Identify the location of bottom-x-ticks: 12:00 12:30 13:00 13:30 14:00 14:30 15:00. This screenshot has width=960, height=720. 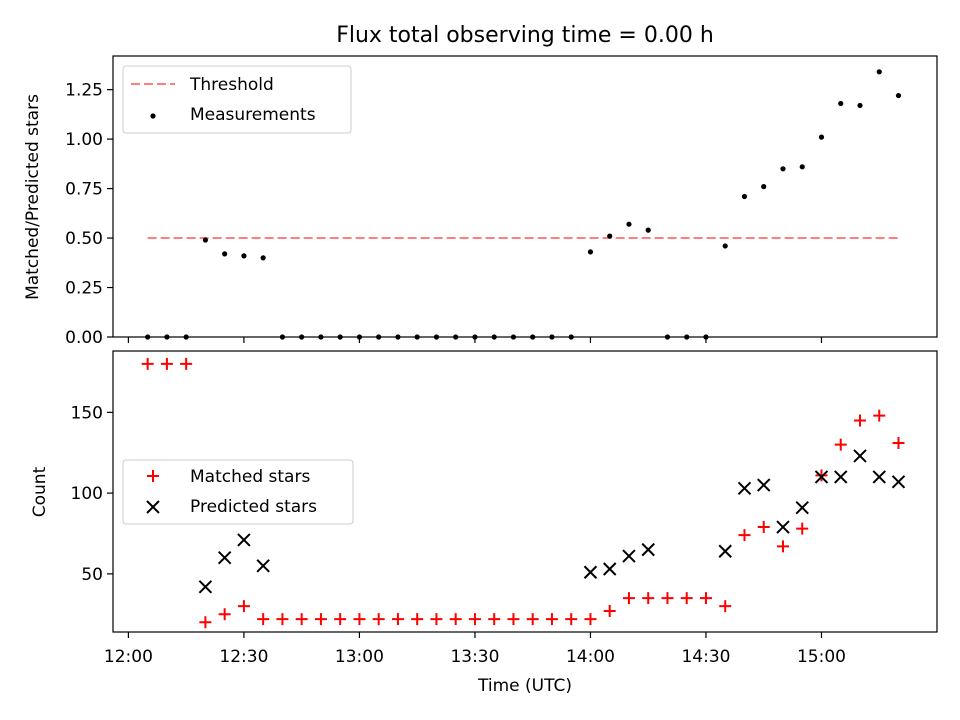
(475, 649).